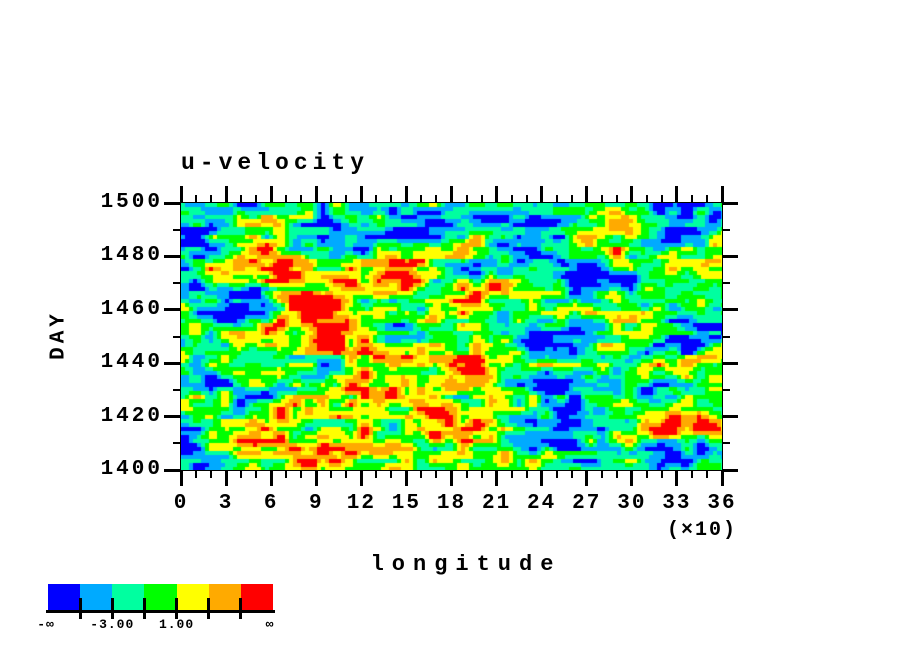 This screenshot has height=654, width=904. Describe the element at coordinates (226, 503) in the screenshot. I see `x-tick-label: 3` at that location.